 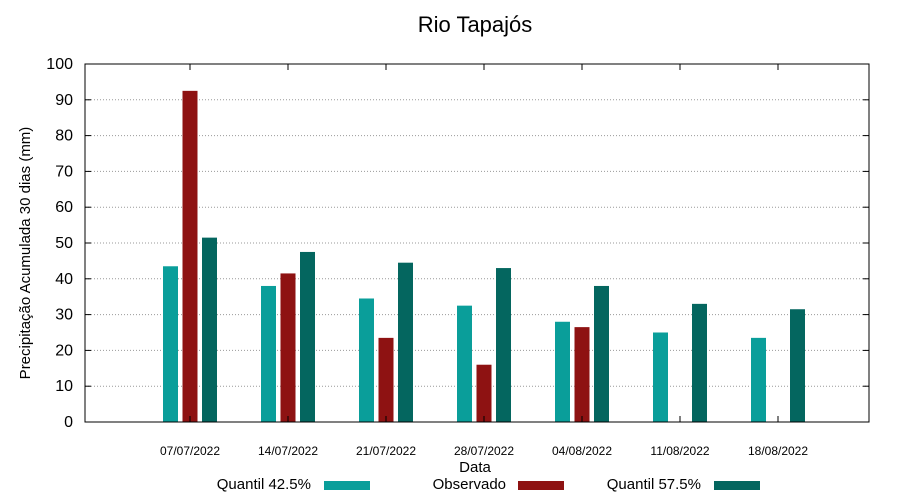 What do you see at coordinates (64, 136) in the screenshot?
I see `y-tick-label: 80` at bounding box center [64, 136].